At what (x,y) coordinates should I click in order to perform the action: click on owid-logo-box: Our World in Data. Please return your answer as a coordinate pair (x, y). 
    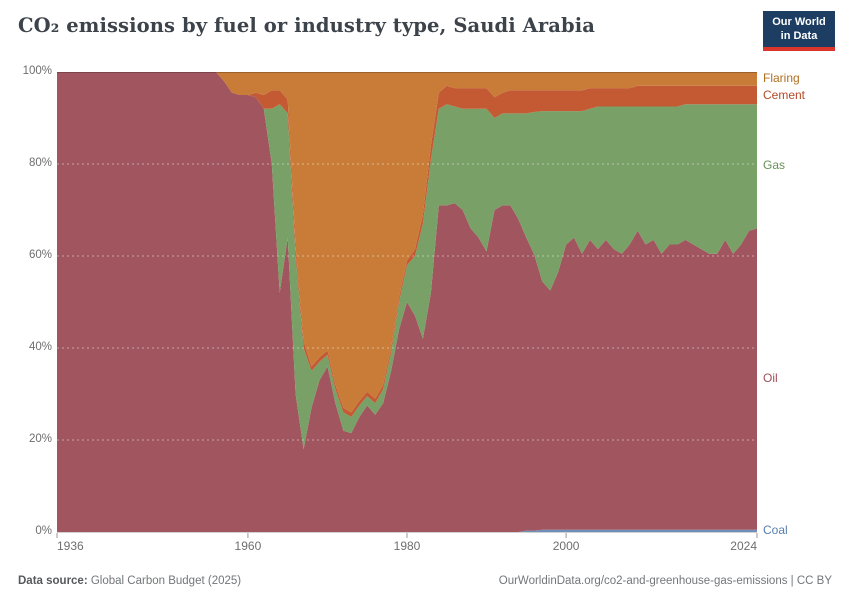
    Looking at the image, I should click on (799, 29).